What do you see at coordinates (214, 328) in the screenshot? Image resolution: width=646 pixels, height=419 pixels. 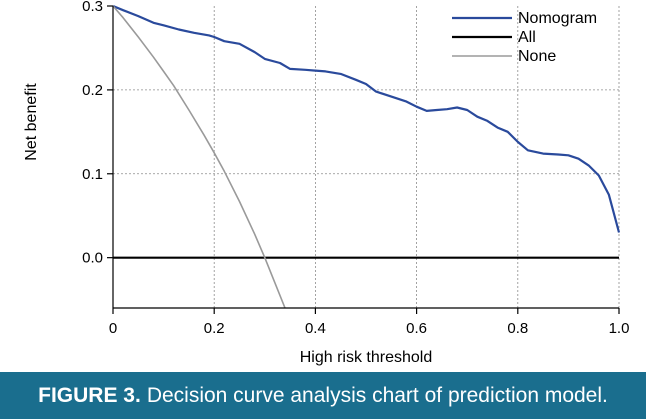 I see `x-tick-label-1: 0.2` at bounding box center [214, 328].